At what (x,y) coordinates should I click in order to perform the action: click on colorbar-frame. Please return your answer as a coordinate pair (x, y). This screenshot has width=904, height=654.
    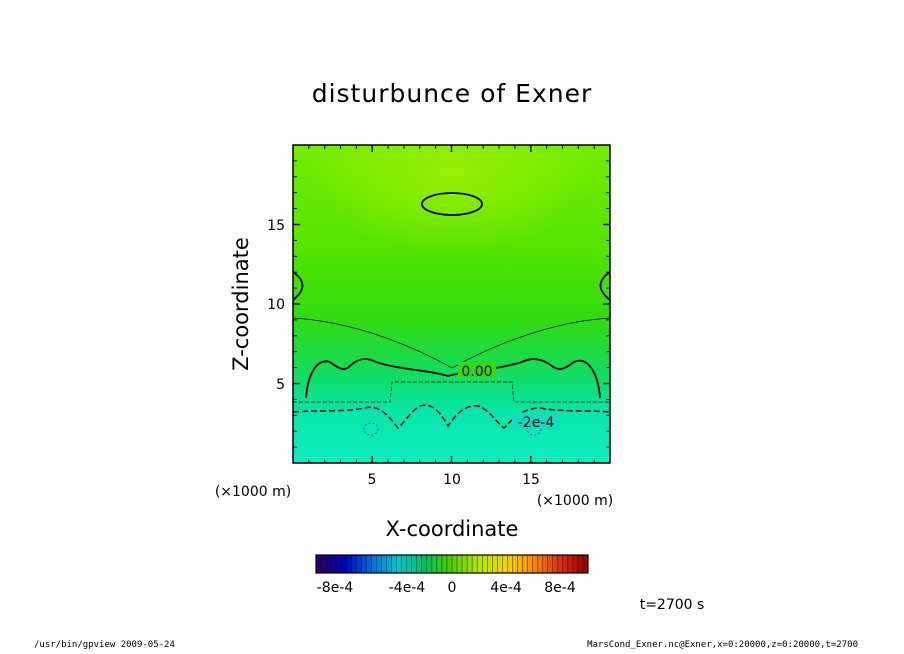
    Looking at the image, I should click on (452, 564).